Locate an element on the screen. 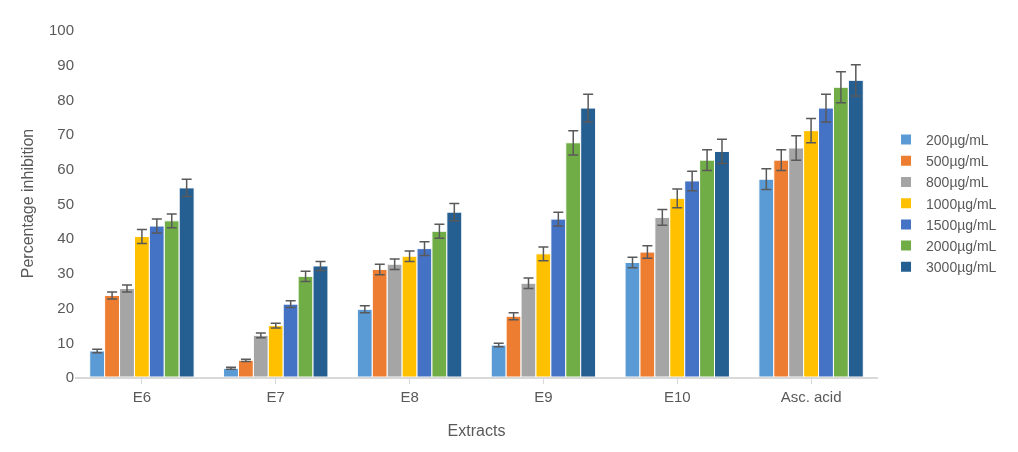 The width and height of the screenshot is (1018, 452). x-tick-label: E9 is located at coordinates (543, 396).